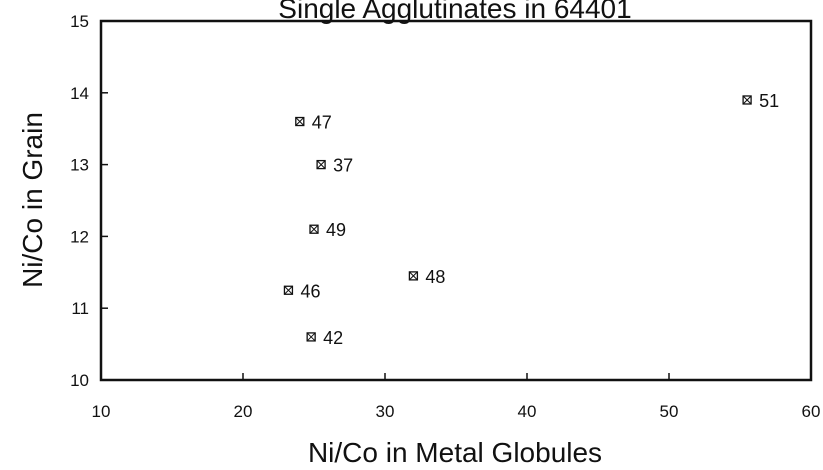  Describe the element at coordinates (336, 230) in the screenshot. I see `point-label: 49` at that location.